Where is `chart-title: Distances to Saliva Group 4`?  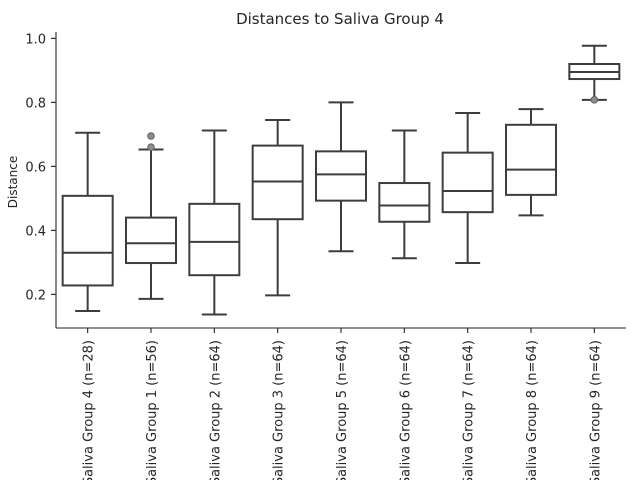 chart-title: Distances to Saliva Group 4 is located at coordinates (340, 19).